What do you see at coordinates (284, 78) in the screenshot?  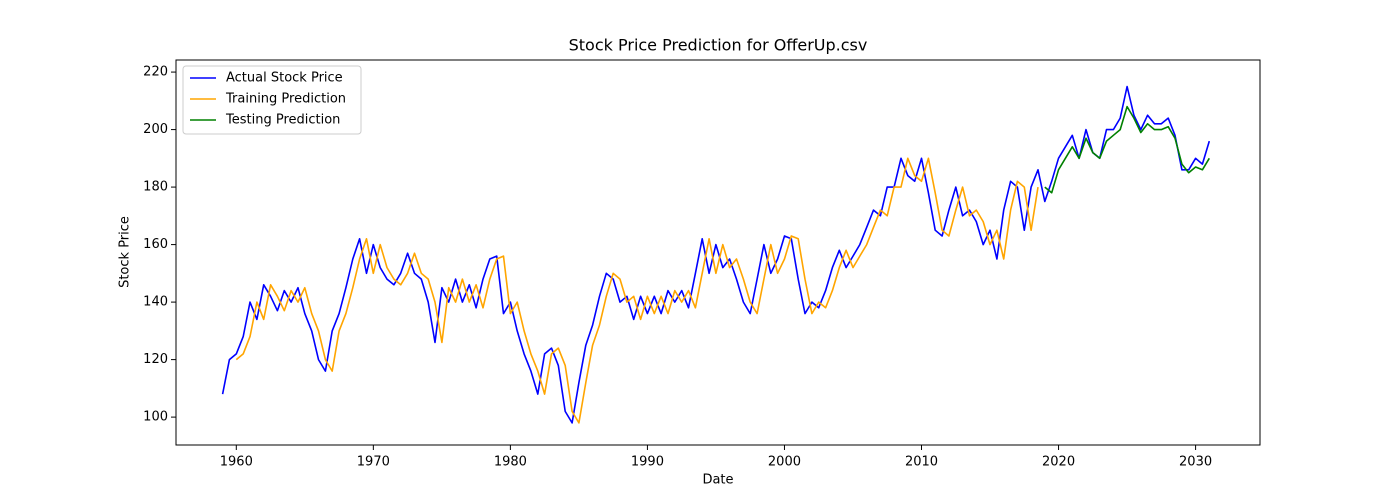 I see `legend-label: Actual Stock Price` at bounding box center [284, 78].